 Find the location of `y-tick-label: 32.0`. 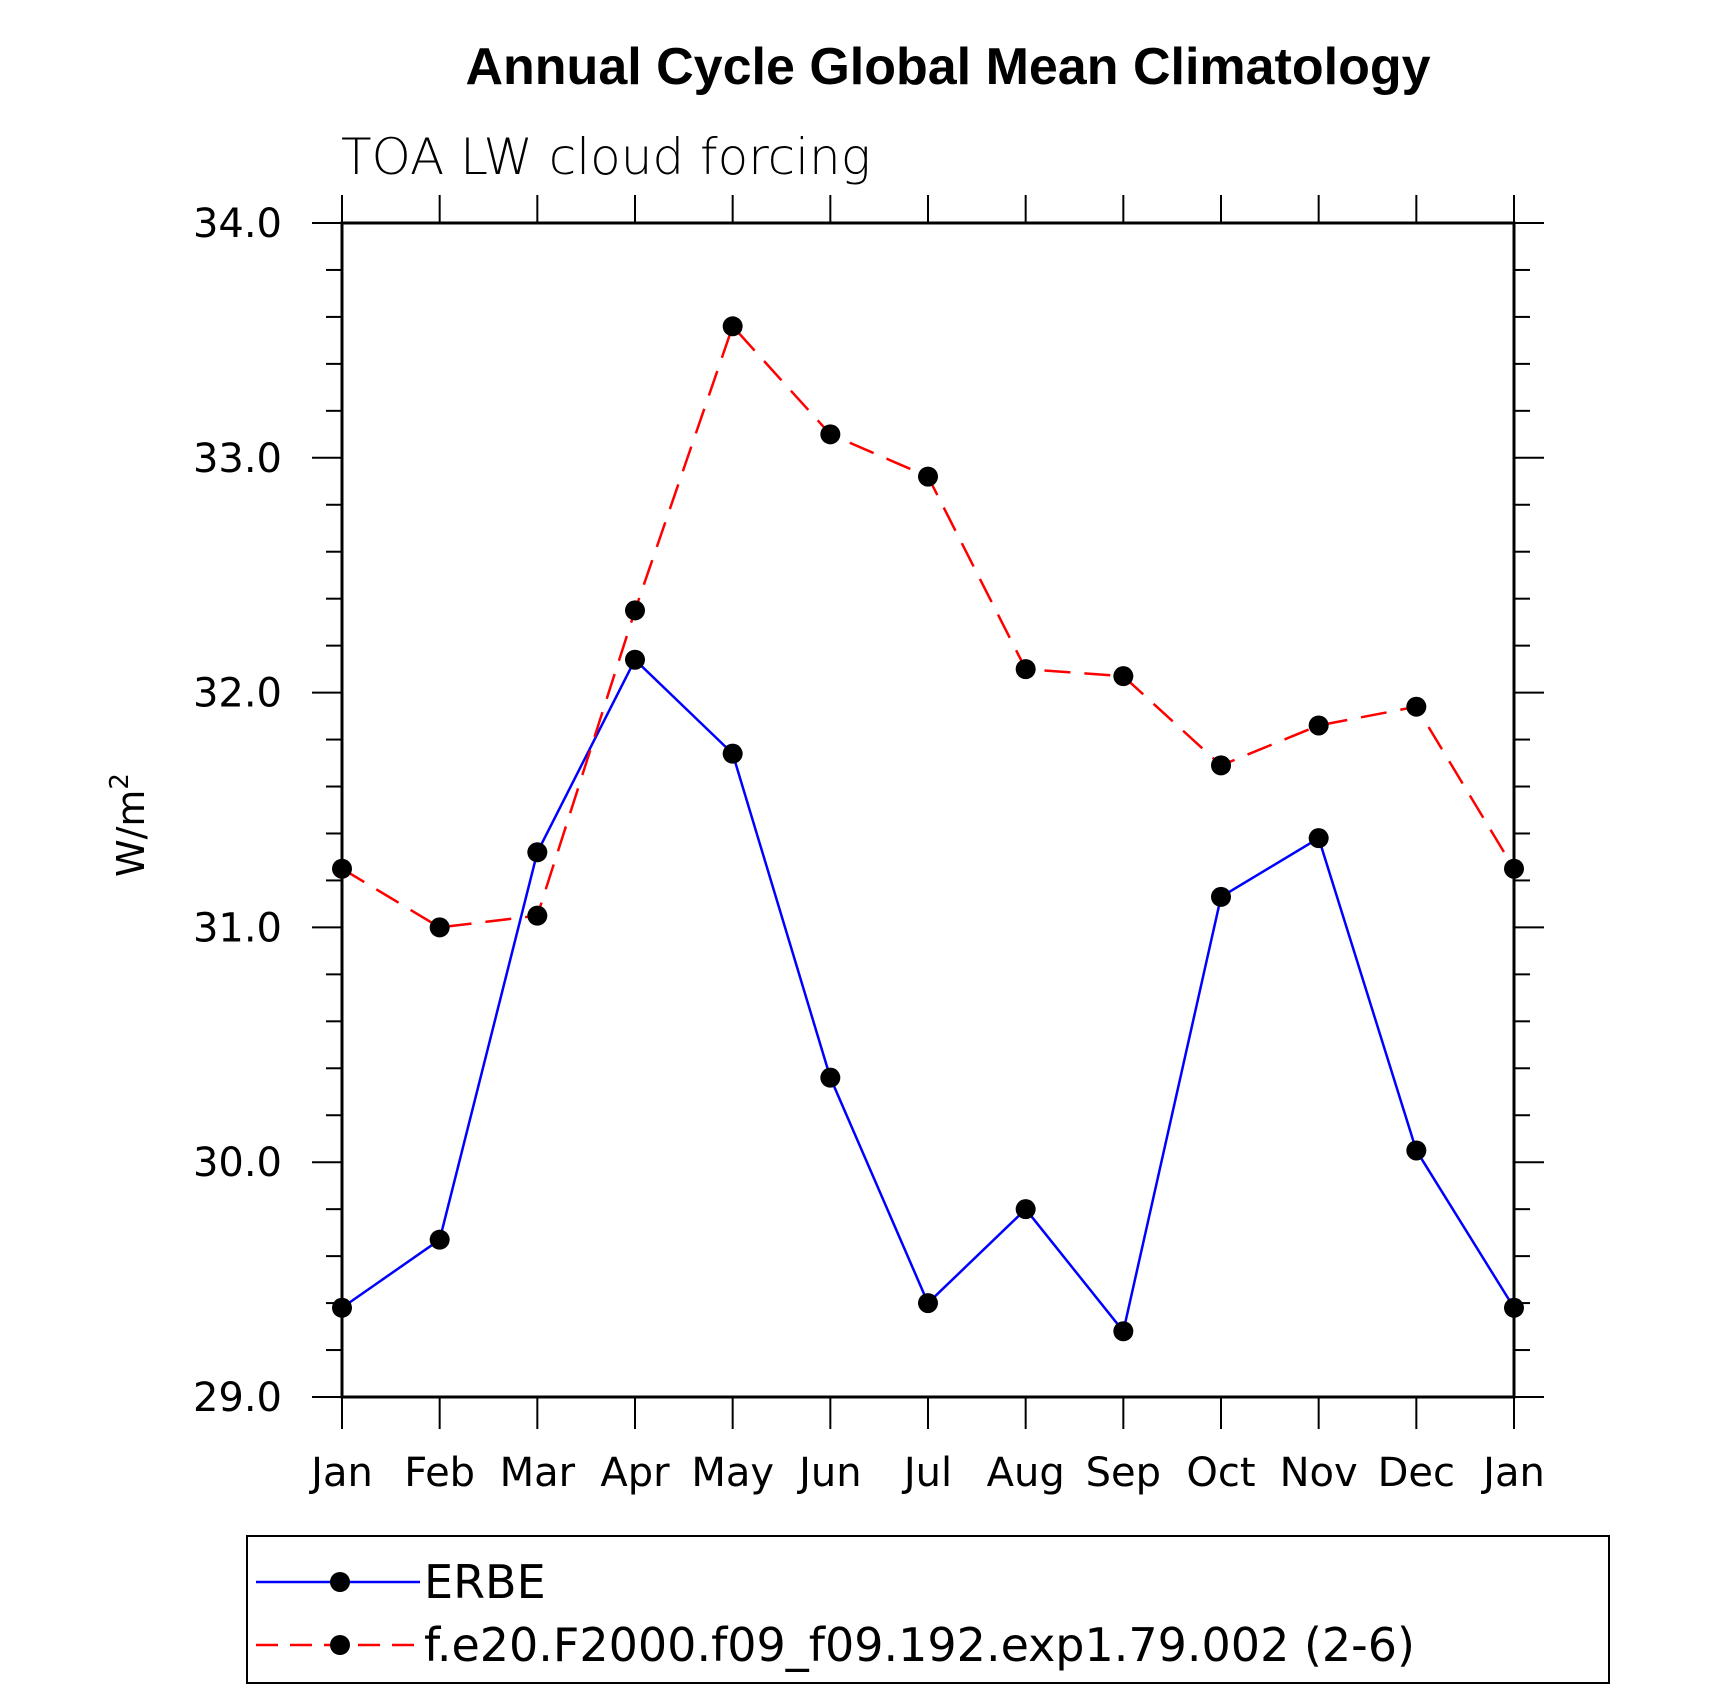

y-tick-label: 32.0 is located at coordinates (237, 694).